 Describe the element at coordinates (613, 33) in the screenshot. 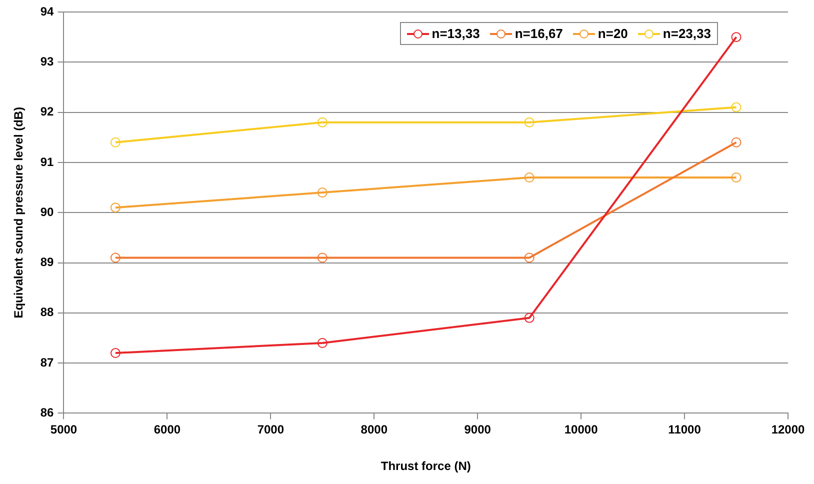

I see `legend-label: n=20` at that location.